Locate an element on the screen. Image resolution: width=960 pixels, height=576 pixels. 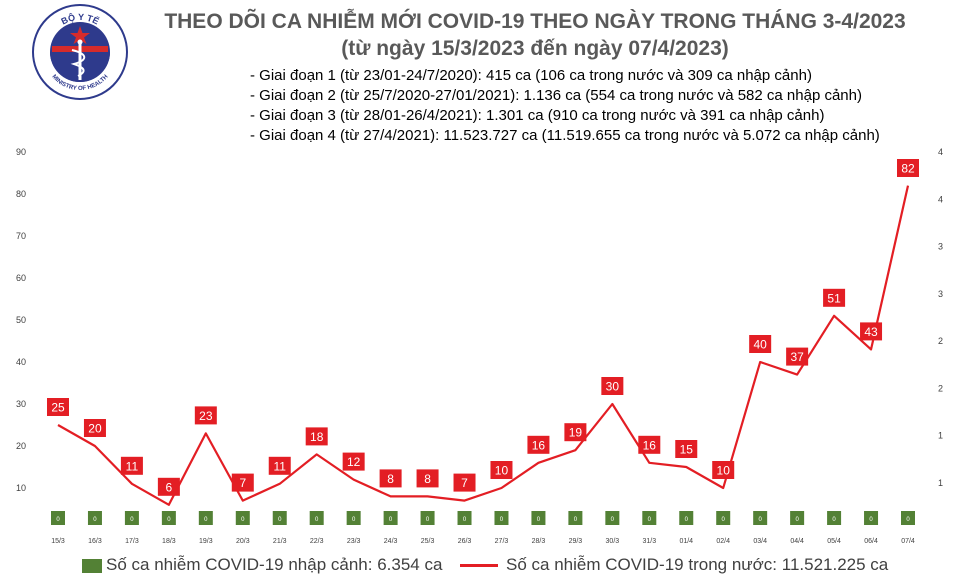
logo-top-text: BỘ Y TẾ is located at coordinates (79, 18).